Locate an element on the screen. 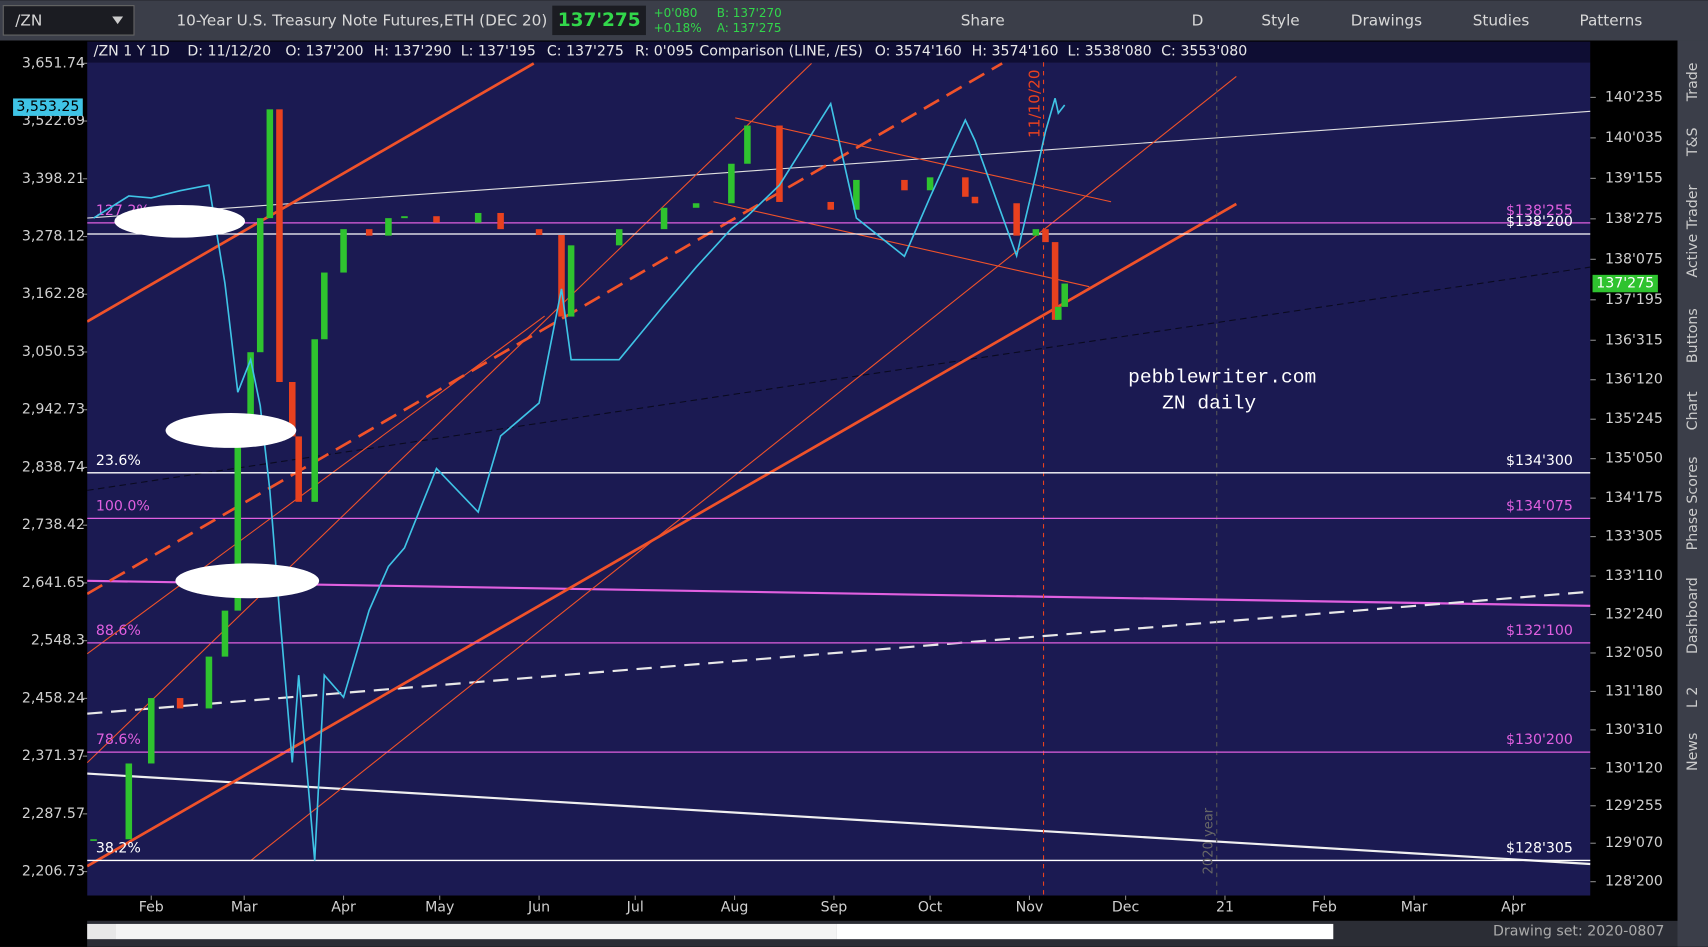 The image size is (1708, 947). scroll-thumb is located at coordinates (476, 931).